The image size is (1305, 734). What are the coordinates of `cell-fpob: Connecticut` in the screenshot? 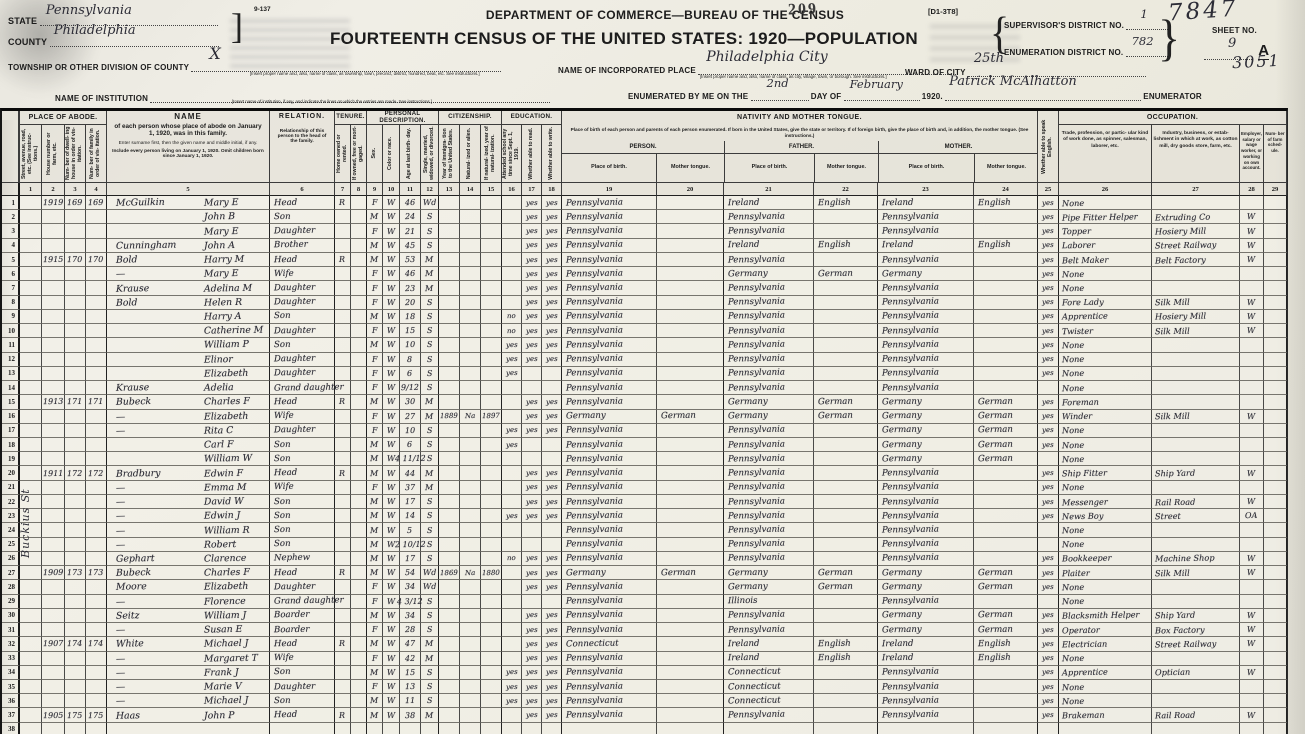 It's located at (769, 672).